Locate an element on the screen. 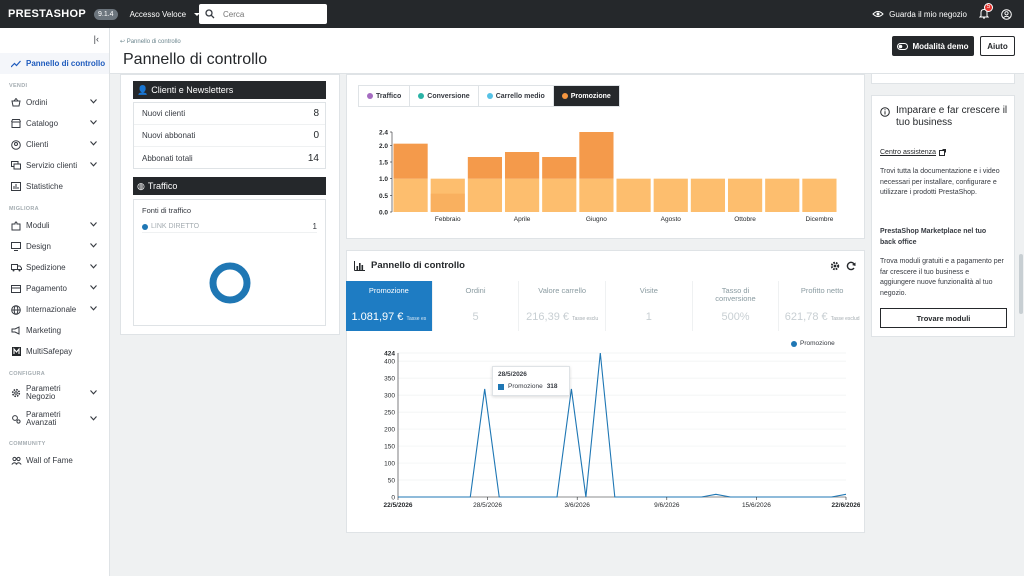  traffic-source-label: LINK DIRETTO is located at coordinates (175, 226).